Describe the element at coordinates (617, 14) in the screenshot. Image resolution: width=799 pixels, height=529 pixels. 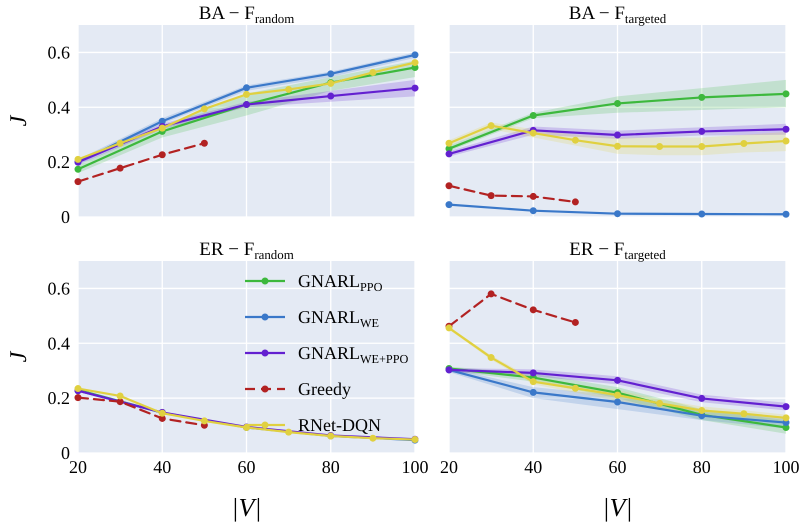
I see `chart-title: BA − F$_{targeted}$` at that location.